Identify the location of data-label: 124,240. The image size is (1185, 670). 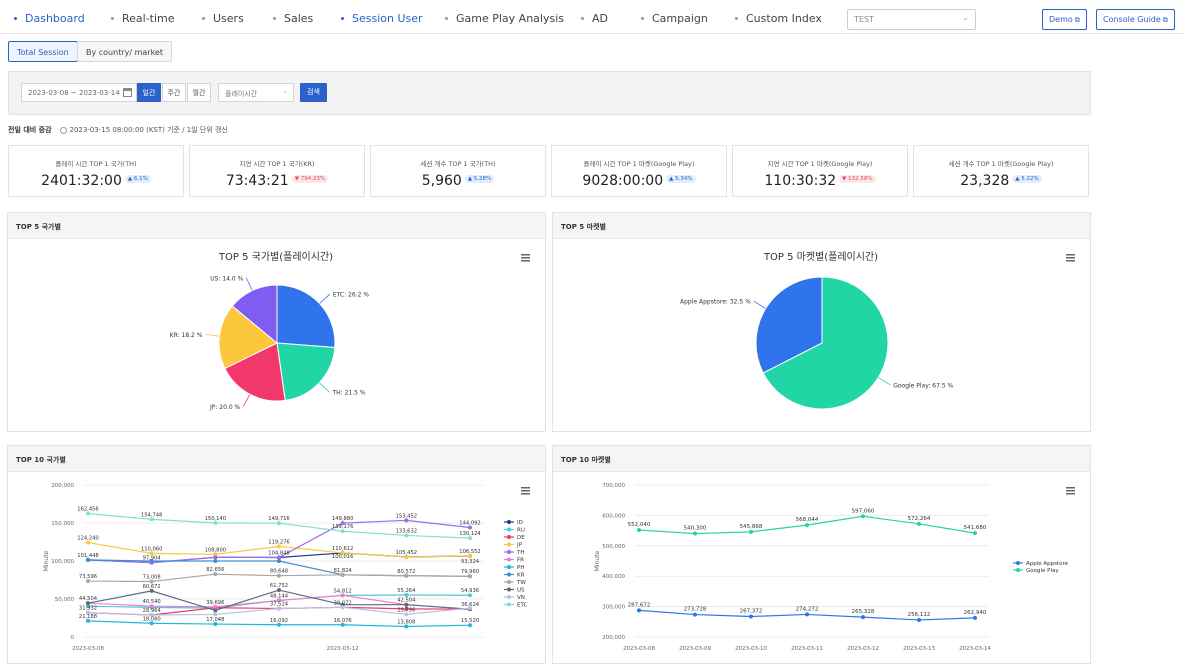
(87, 539).